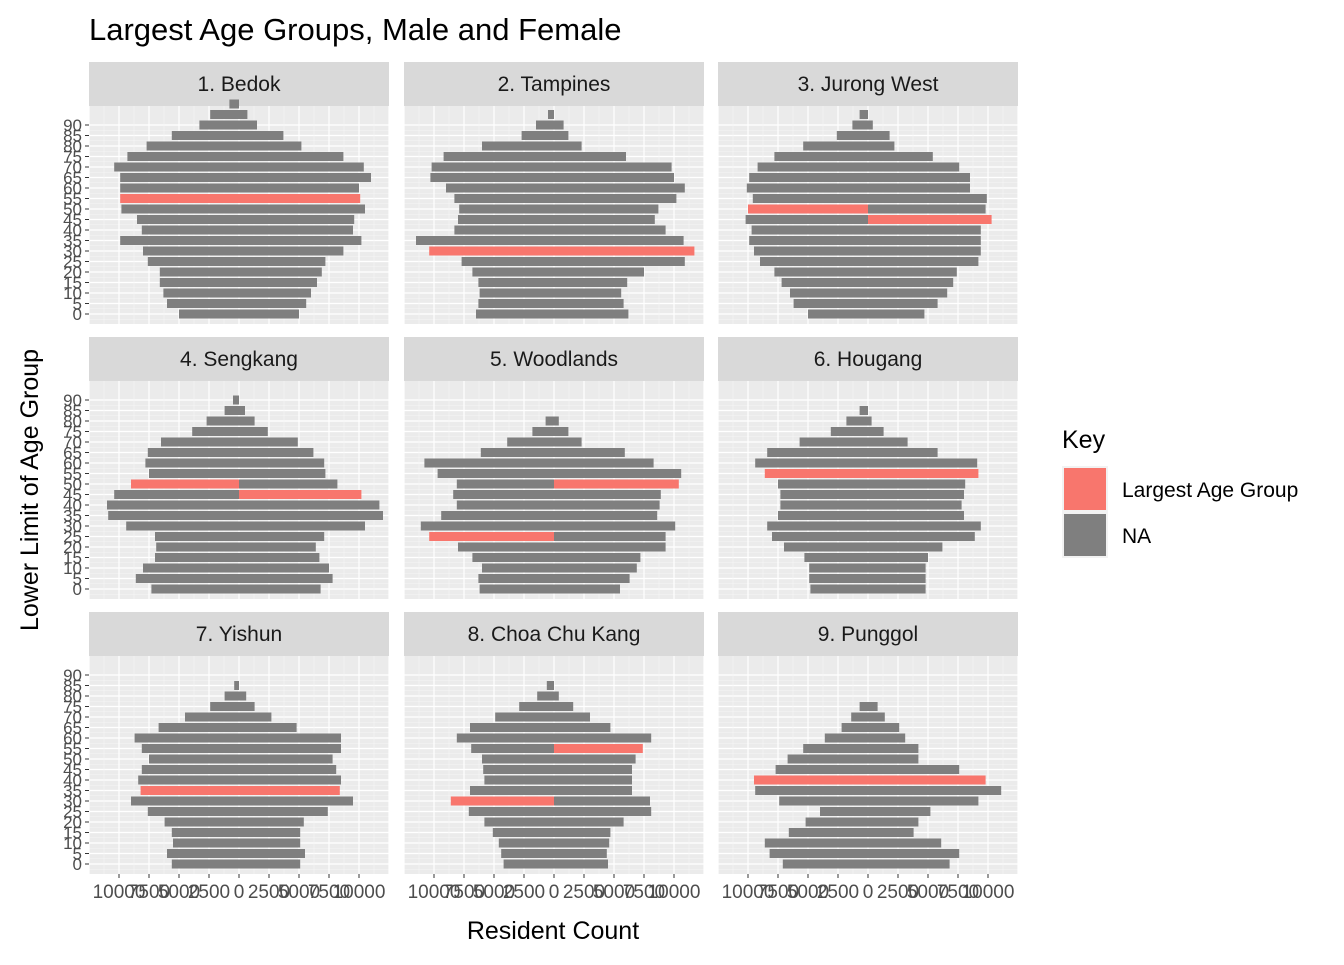 This screenshot has height=965, width=1344. Describe the element at coordinates (72, 136) in the screenshot. I see `y-tick-label: 85` at that location.